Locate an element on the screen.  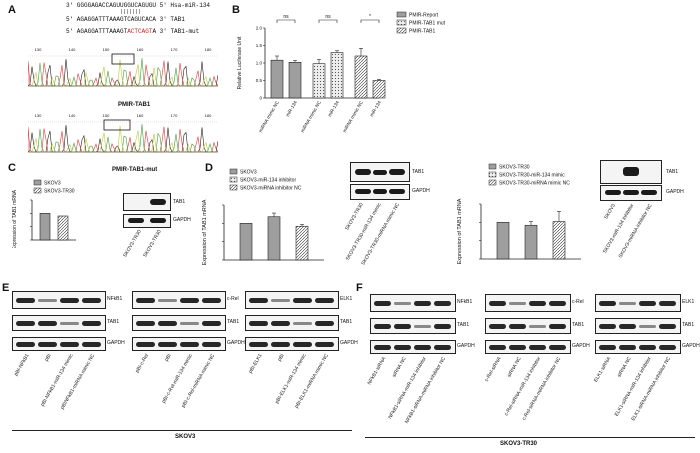
lane-label: siRNA NC is located at coordinates (514, 367).